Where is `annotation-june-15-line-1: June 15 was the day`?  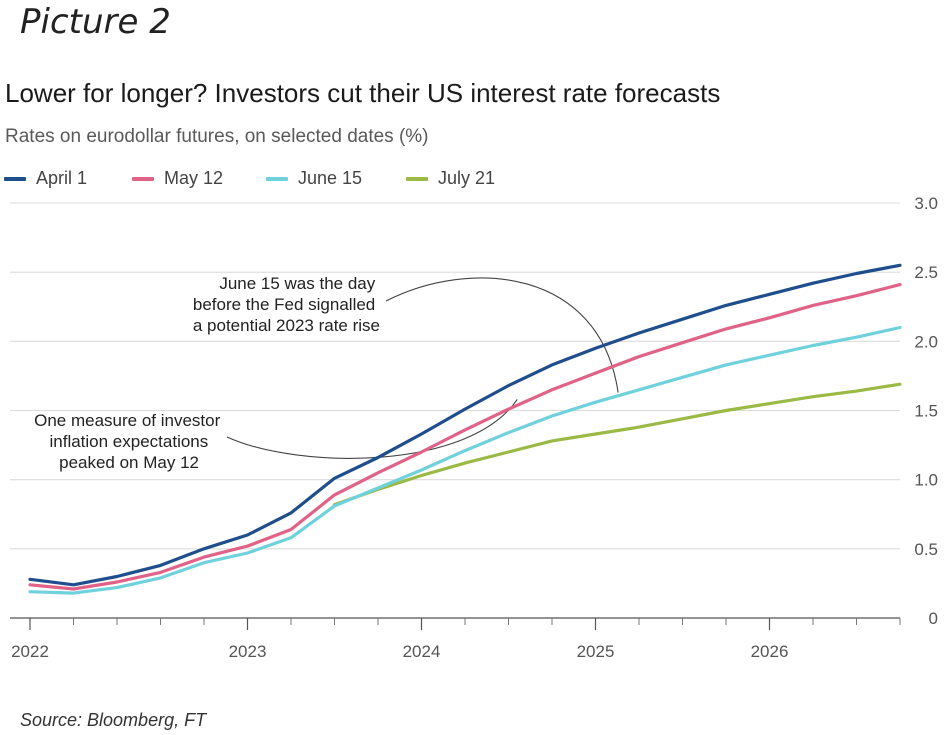
annotation-june-15-line-1: June 15 was the day is located at coordinates (297, 283).